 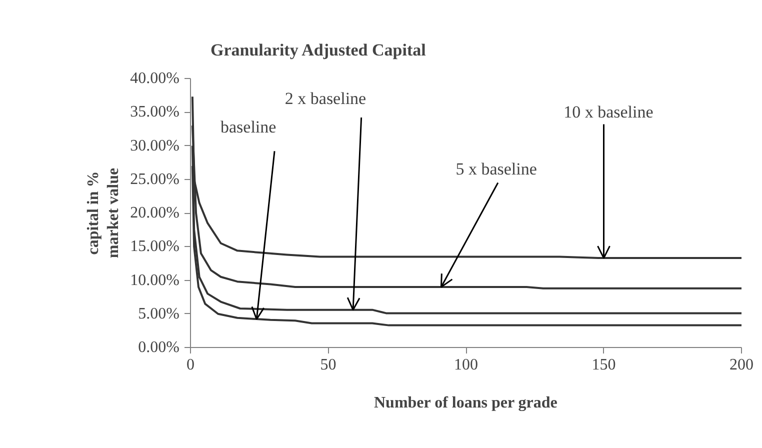 I want to click on x-tick-label: 50, so click(x=328, y=365).